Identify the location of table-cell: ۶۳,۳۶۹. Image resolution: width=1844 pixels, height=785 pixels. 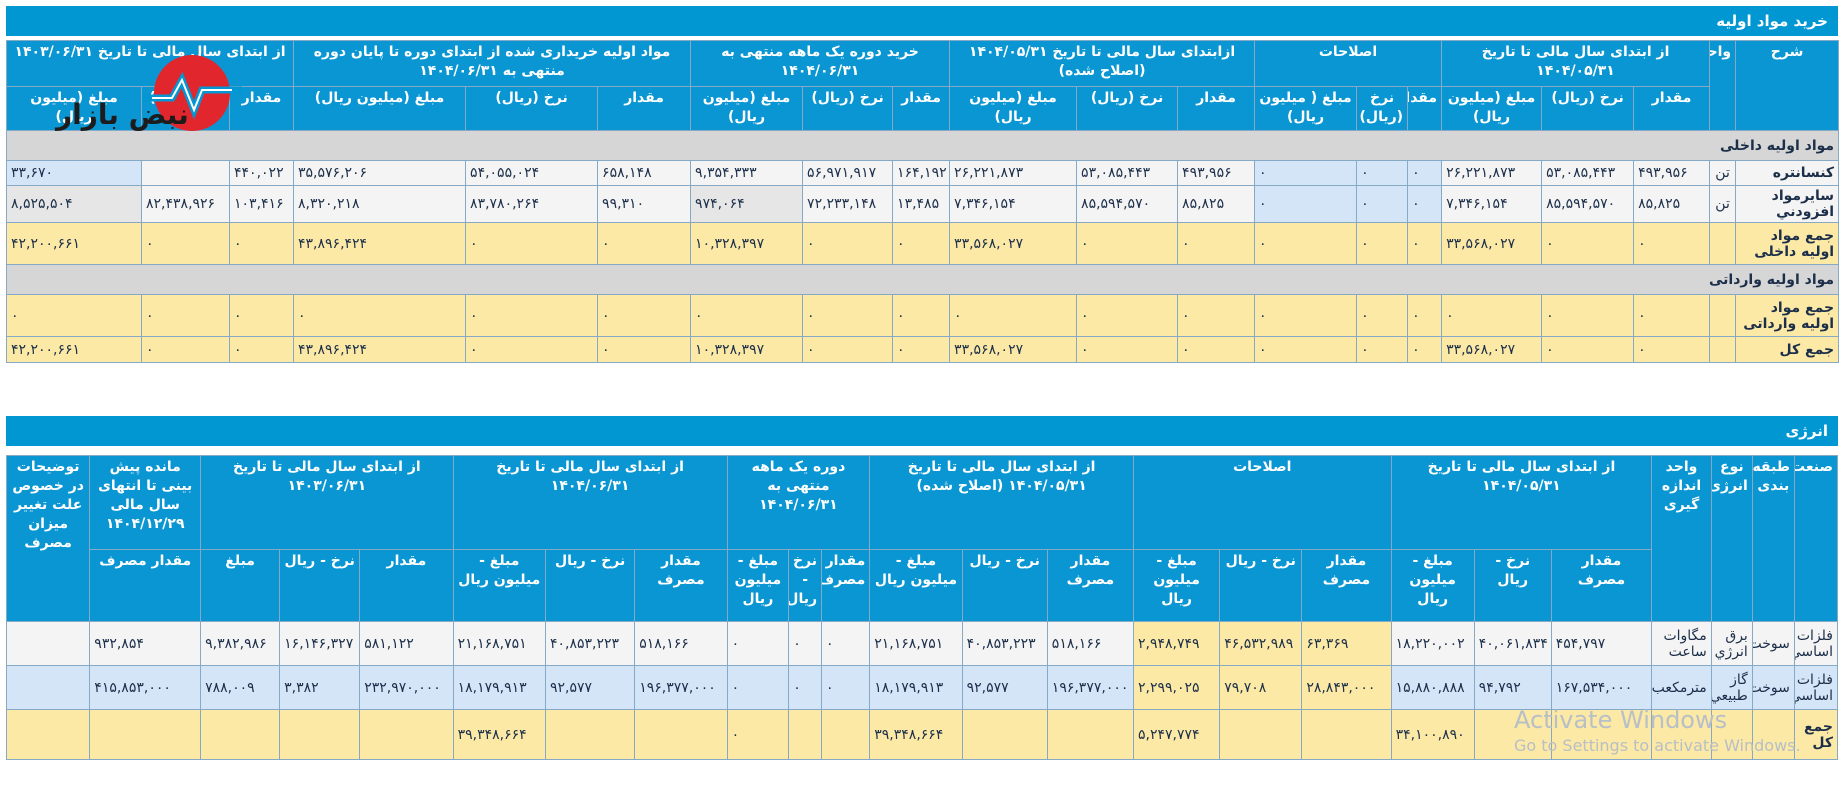
(1346, 643).